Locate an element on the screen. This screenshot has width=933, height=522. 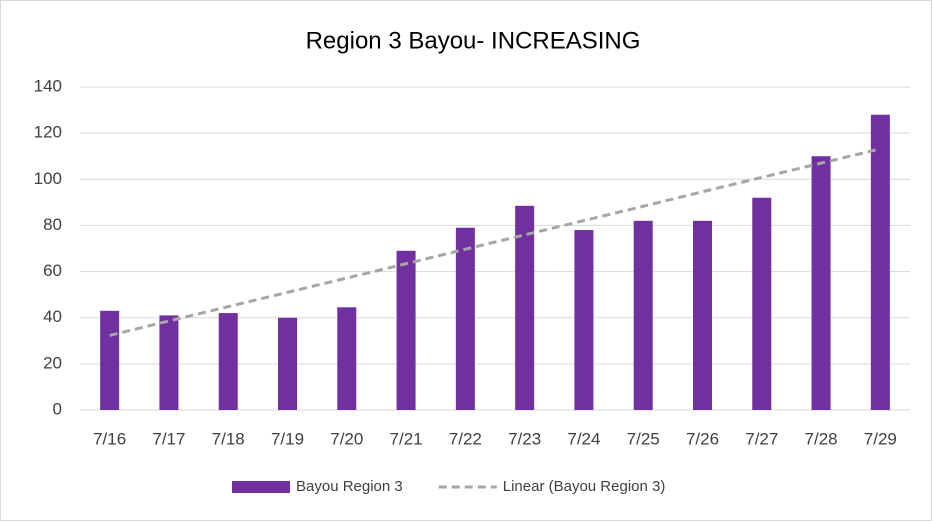
x-tick-label: 7/18 is located at coordinates (228, 438).